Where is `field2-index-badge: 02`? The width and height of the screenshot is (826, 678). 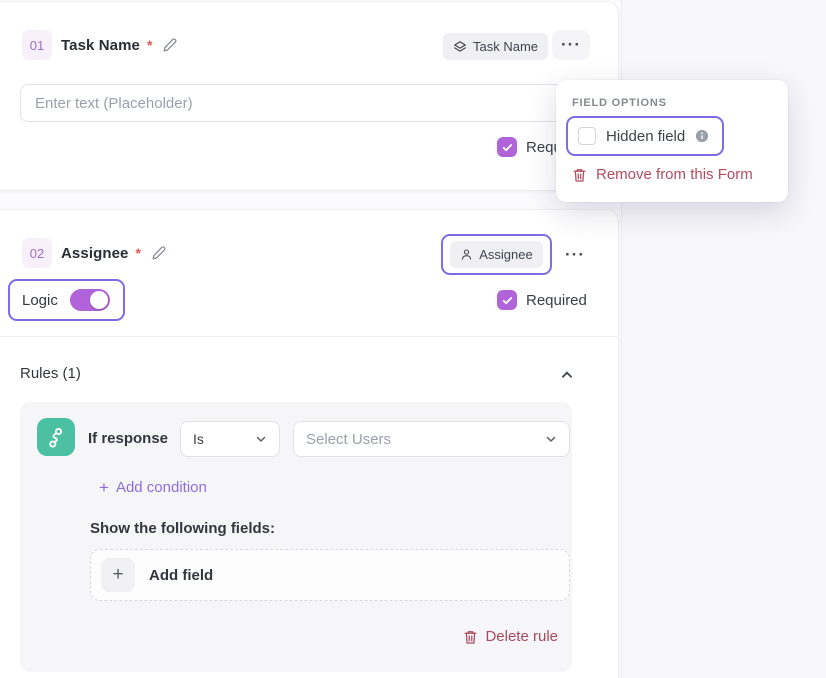 field2-index-badge: 02 is located at coordinates (37, 253).